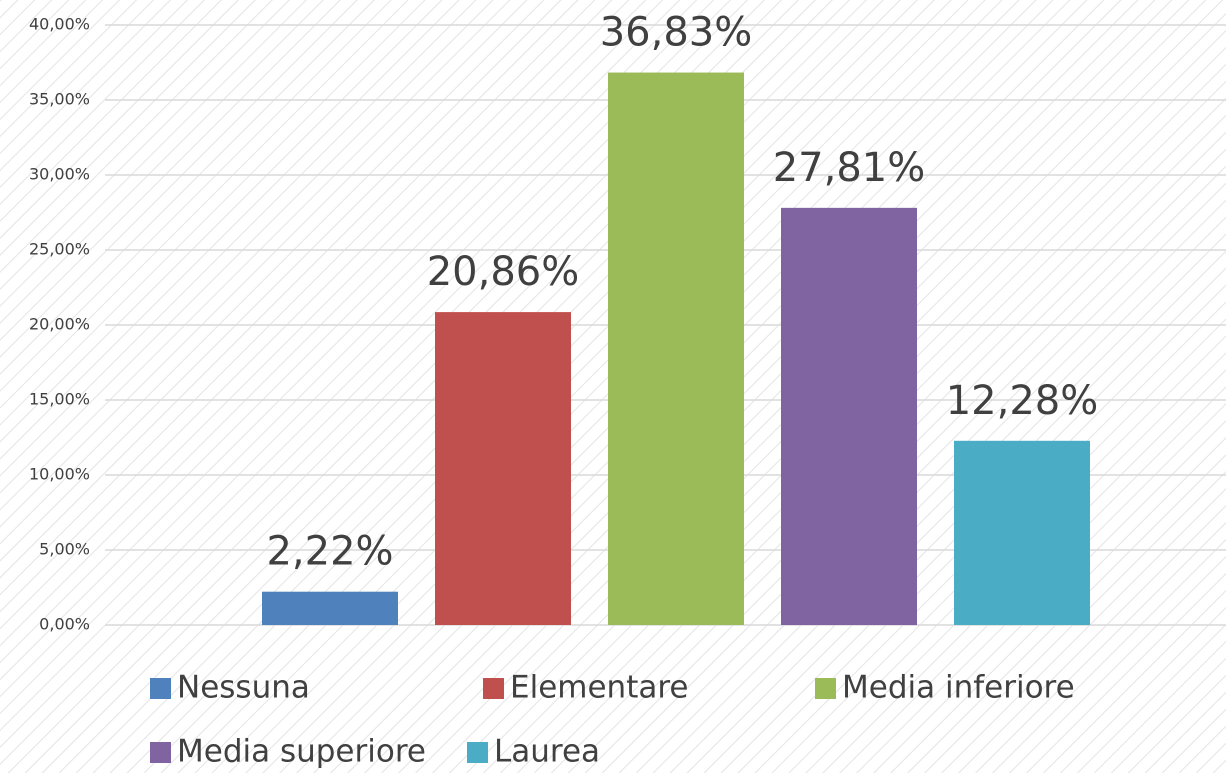 The height and width of the screenshot is (773, 1226). What do you see at coordinates (547, 752) in the screenshot?
I see `legend-label: Laurea` at bounding box center [547, 752].